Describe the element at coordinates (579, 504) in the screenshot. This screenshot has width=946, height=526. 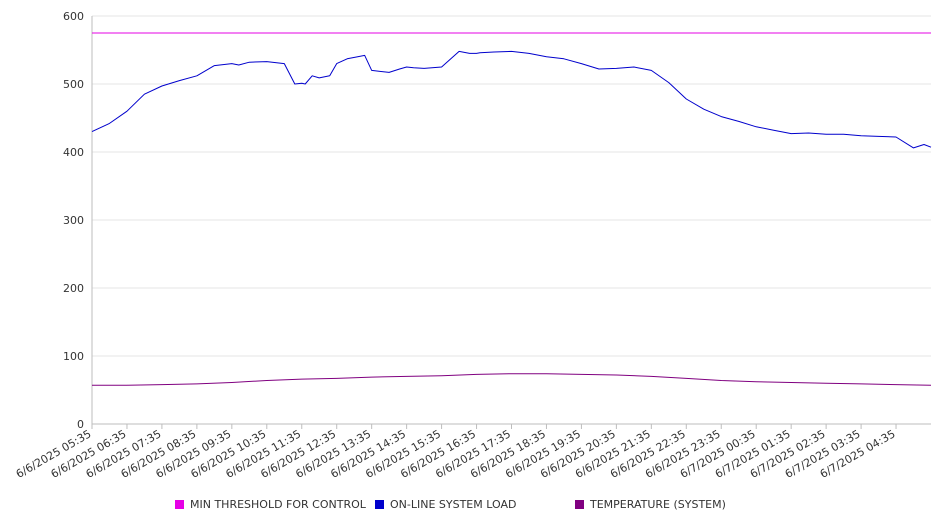
I see `legend-swatch-temperature` at that location.